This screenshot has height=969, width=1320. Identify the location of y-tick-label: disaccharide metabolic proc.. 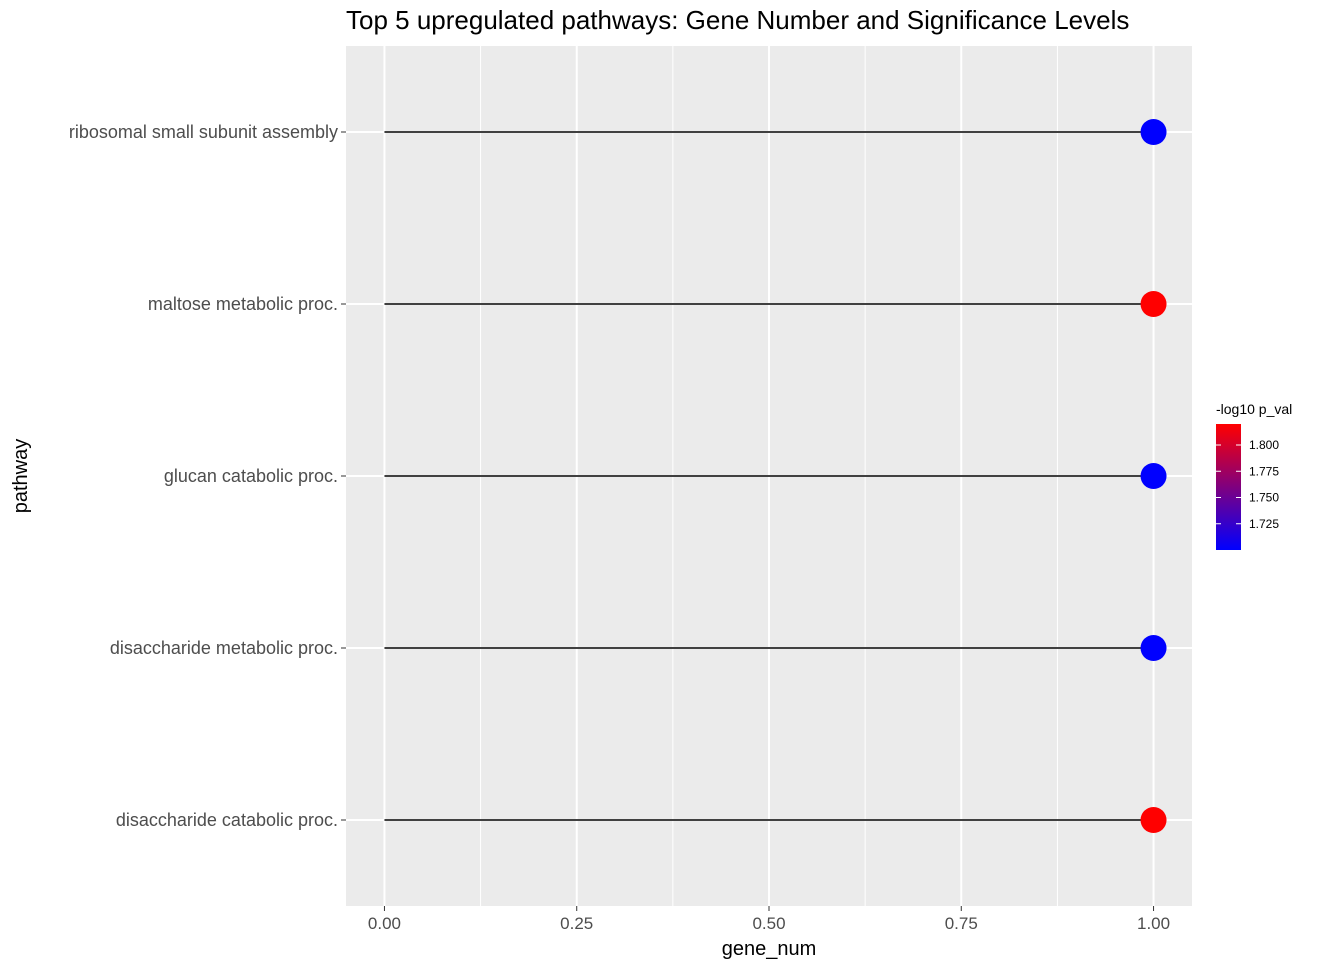
(224, 648).